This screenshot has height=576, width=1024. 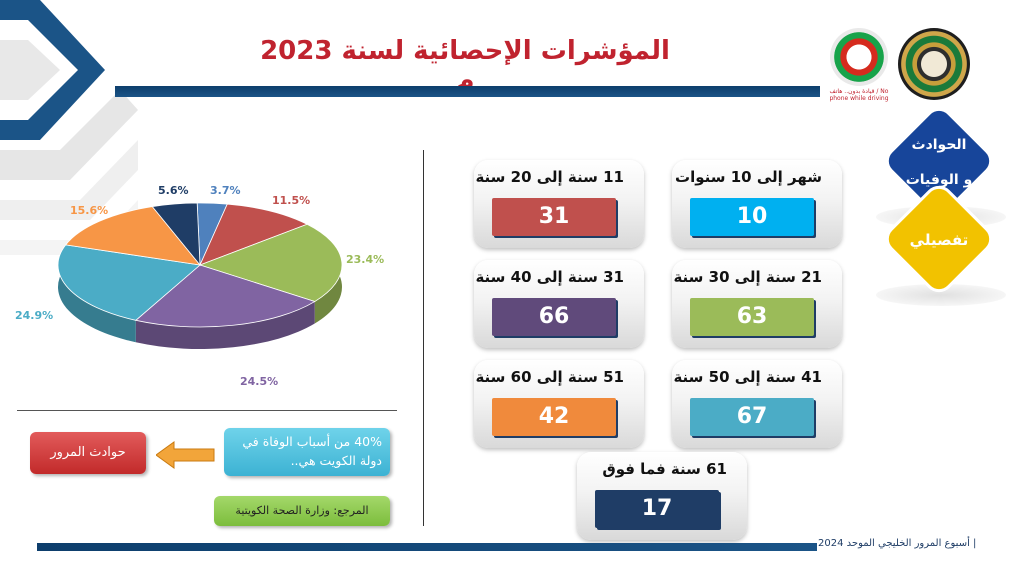 What do you see at coordinates (34, 315) in the screenshot?
I see `pie-label-5: 24.9%` at bounding box center [34, 315].